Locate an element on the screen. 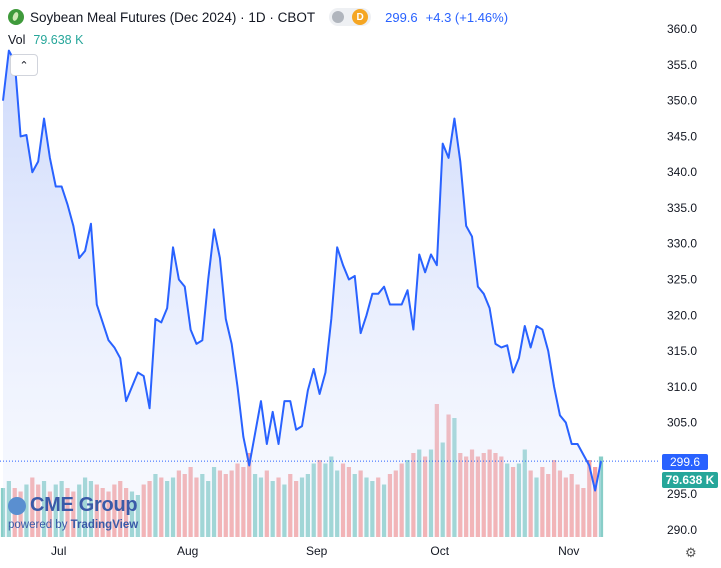 The height and width of the screenshot is (568, 721). volume-legend: Vol 79.638 K is located at coordinates (45, 40).